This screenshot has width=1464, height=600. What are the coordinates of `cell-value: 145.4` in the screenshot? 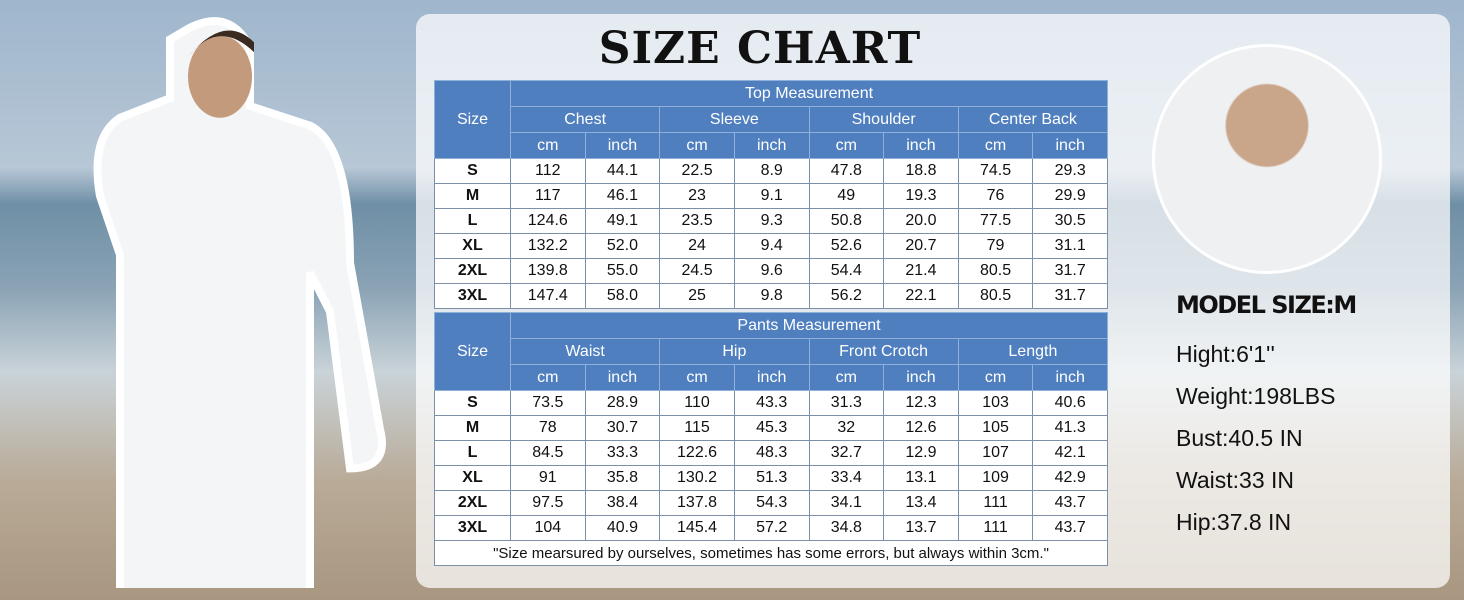 It's located at (697, 528).